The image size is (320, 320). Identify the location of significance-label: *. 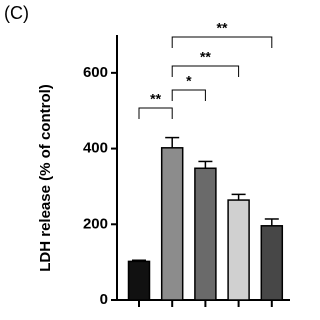
(189, 81).